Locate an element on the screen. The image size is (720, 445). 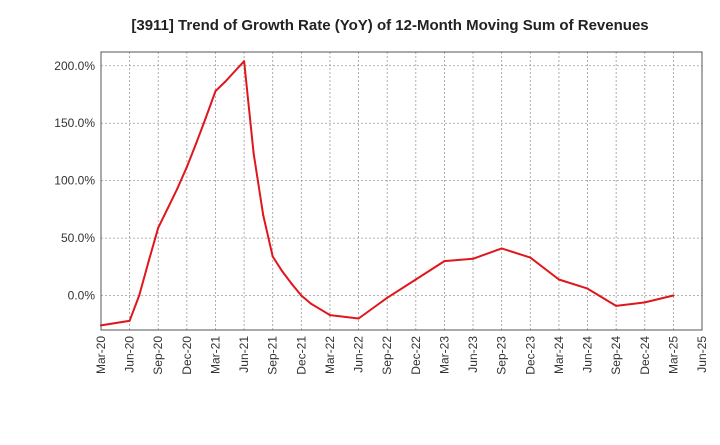
y-tick-label: 200.0% is located at coordinates (74, 66).